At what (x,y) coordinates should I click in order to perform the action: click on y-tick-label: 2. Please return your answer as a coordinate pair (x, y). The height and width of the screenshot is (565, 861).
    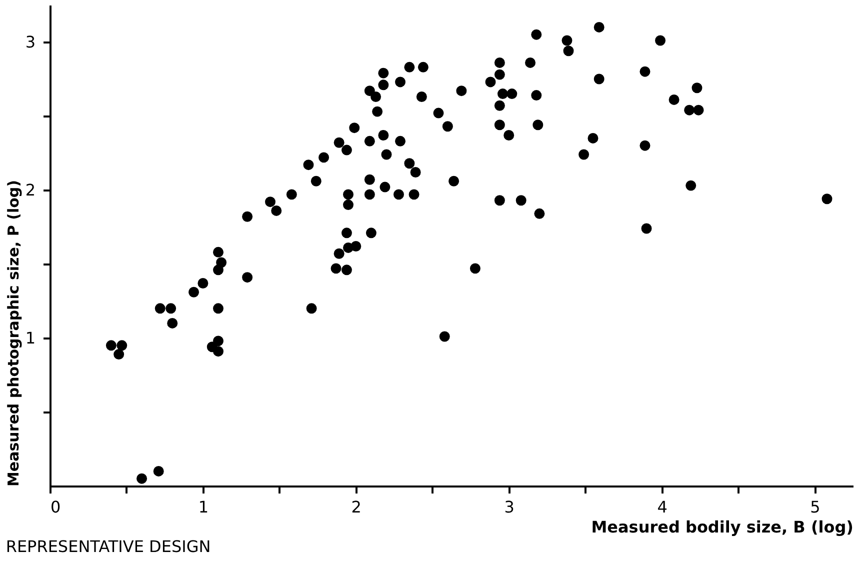
    Looking at the image, I should click on (30, 190).